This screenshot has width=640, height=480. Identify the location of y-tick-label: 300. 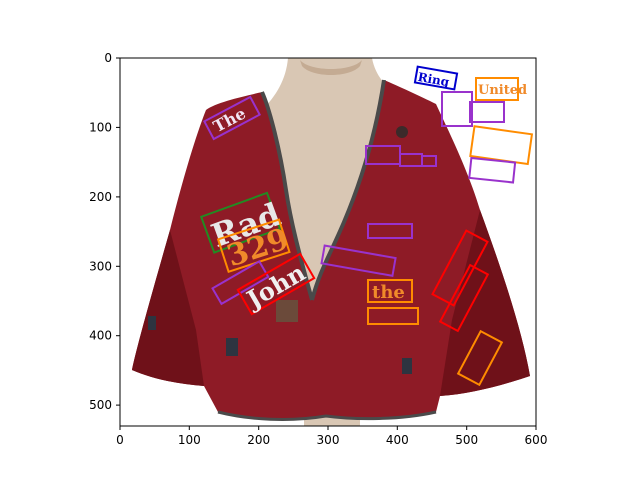
(100, 266).